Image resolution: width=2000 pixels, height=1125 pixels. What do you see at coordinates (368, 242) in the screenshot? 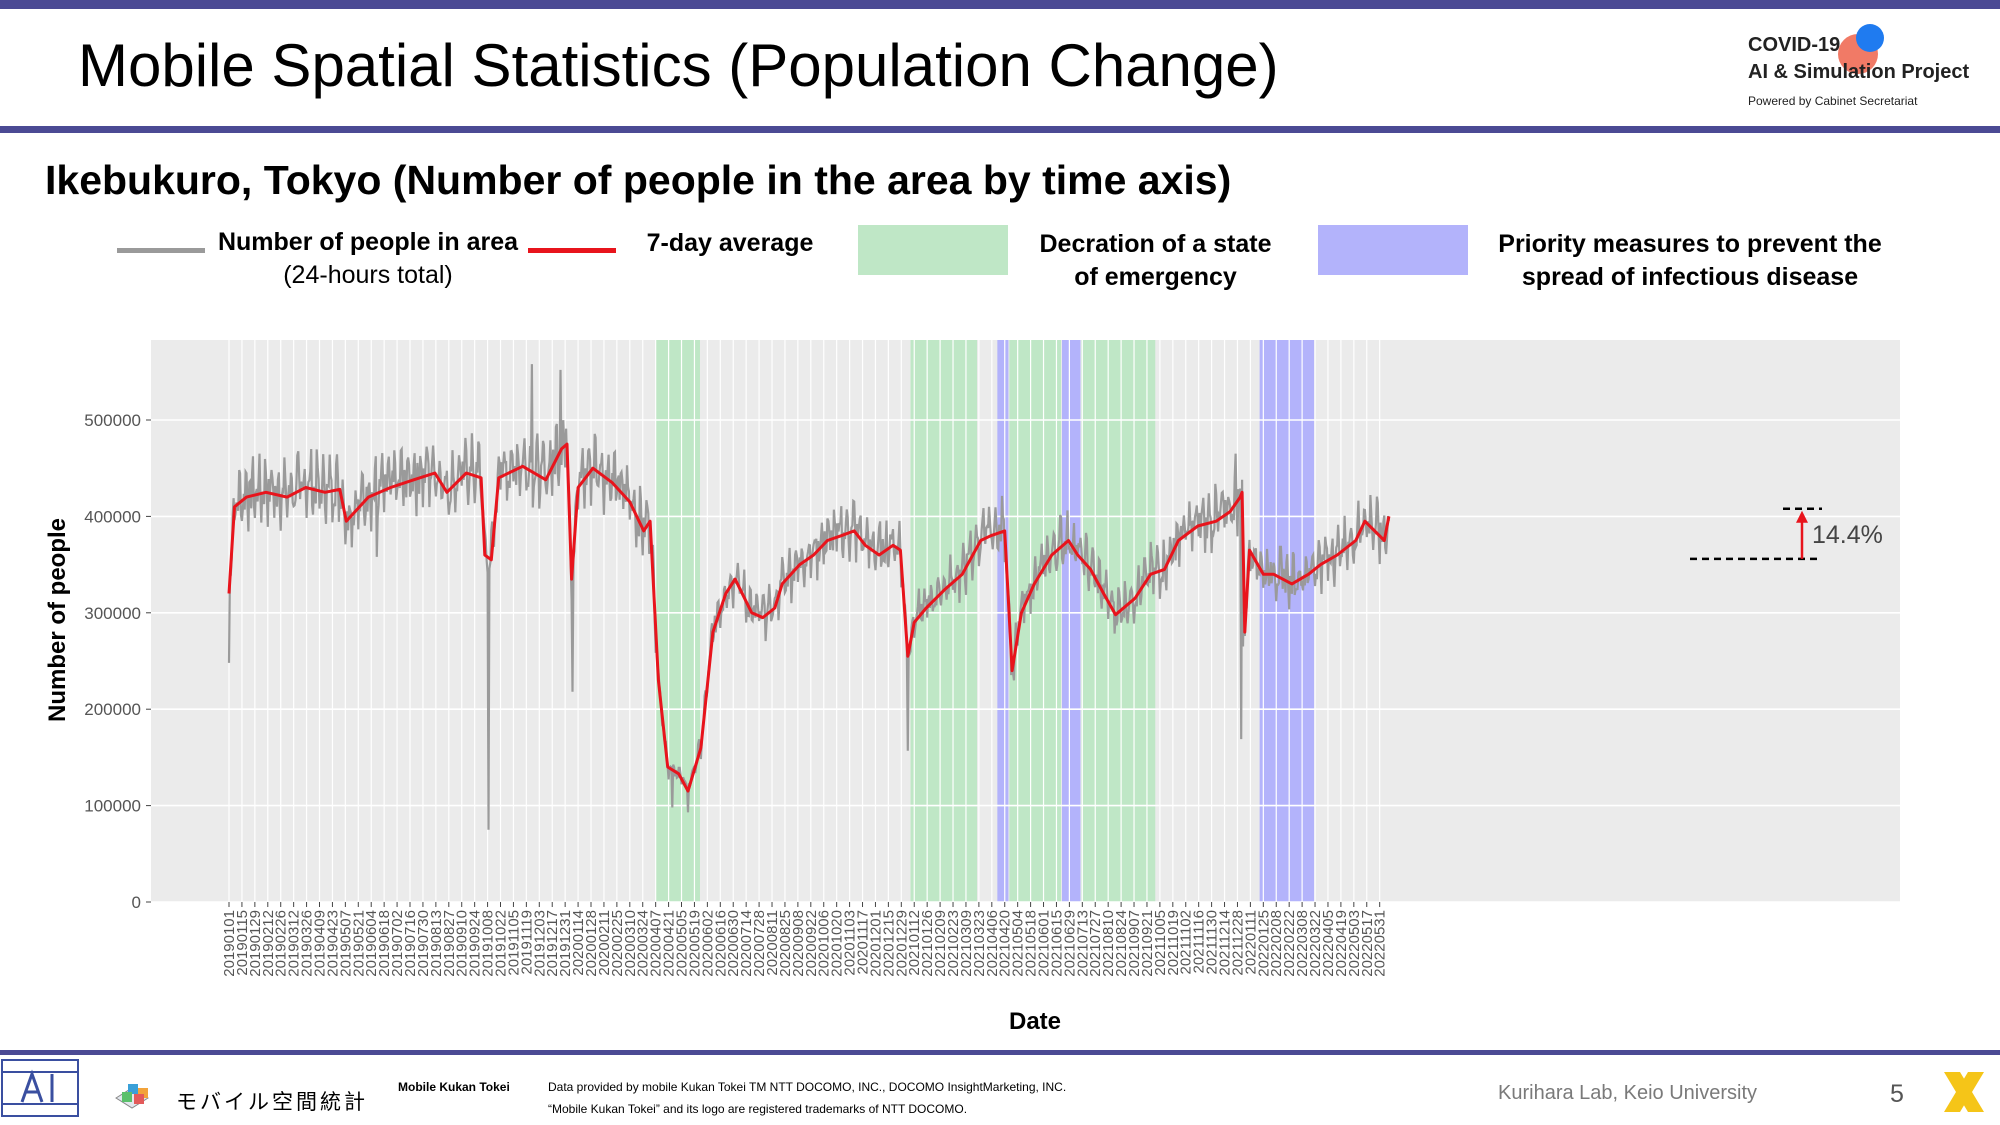
I see `legend-raw-text: Number of people in area` at bounding box center [368, 242].